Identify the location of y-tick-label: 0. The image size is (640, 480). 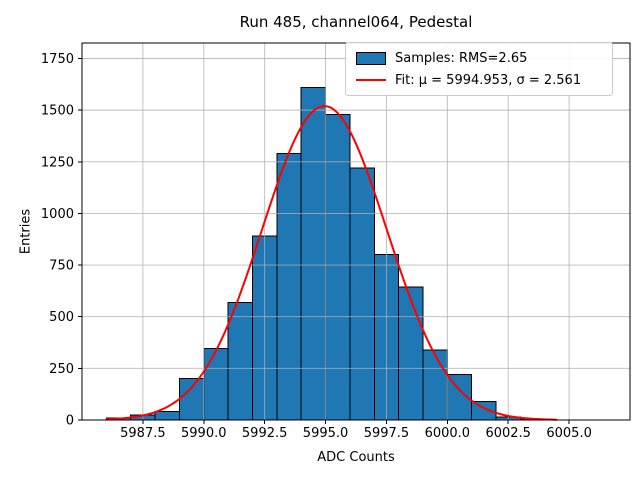
(70, 421).